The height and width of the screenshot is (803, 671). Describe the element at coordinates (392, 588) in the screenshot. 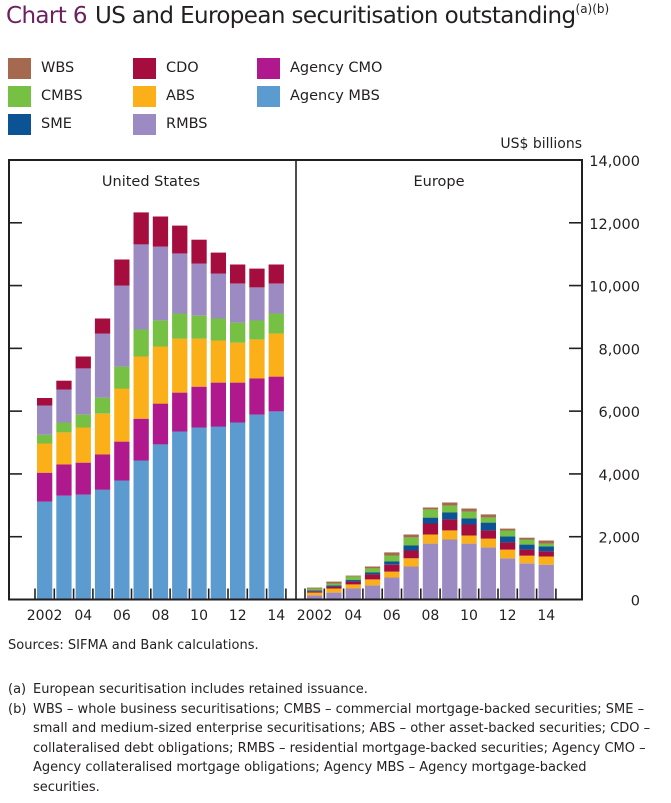

I see `bar-europe-2006-rmbs` at that location.